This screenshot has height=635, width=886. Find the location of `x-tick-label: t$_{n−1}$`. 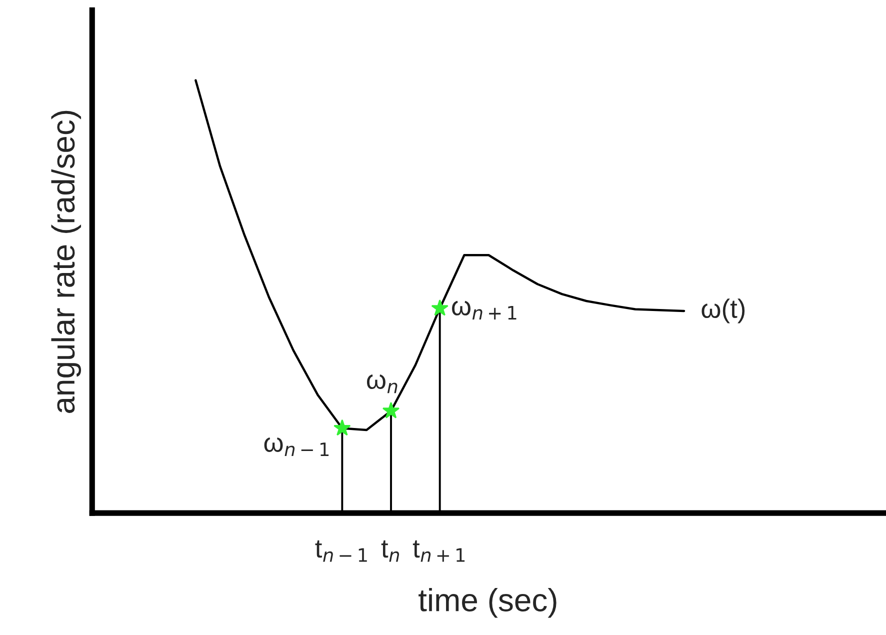

x-tick-label: t$_{n−1}$ is located at coordinates (341, 551).